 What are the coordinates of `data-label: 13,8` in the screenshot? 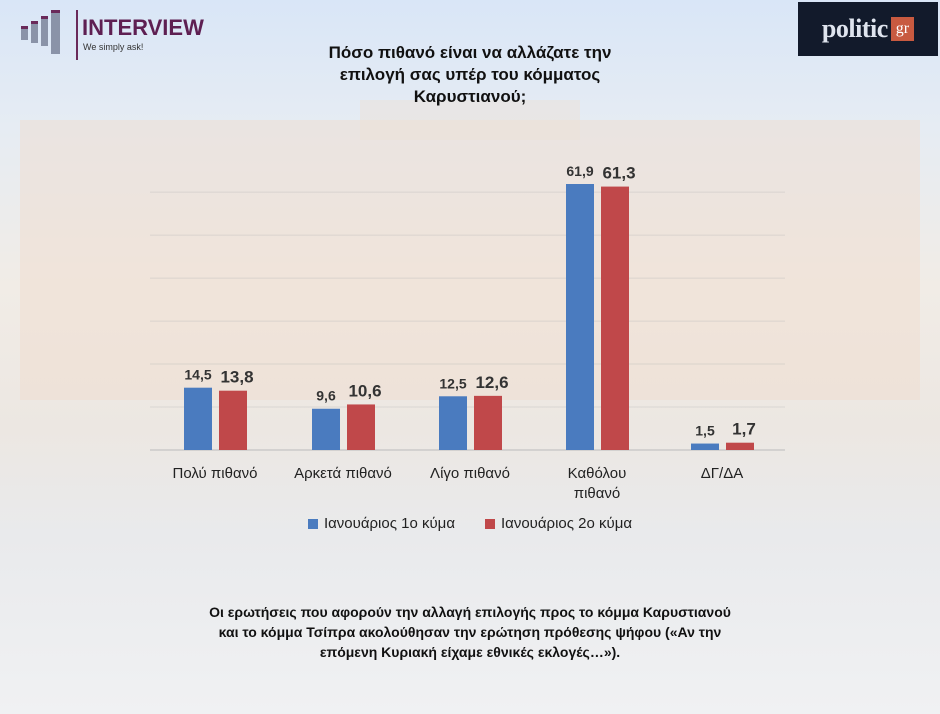 It's located at (236, 377).